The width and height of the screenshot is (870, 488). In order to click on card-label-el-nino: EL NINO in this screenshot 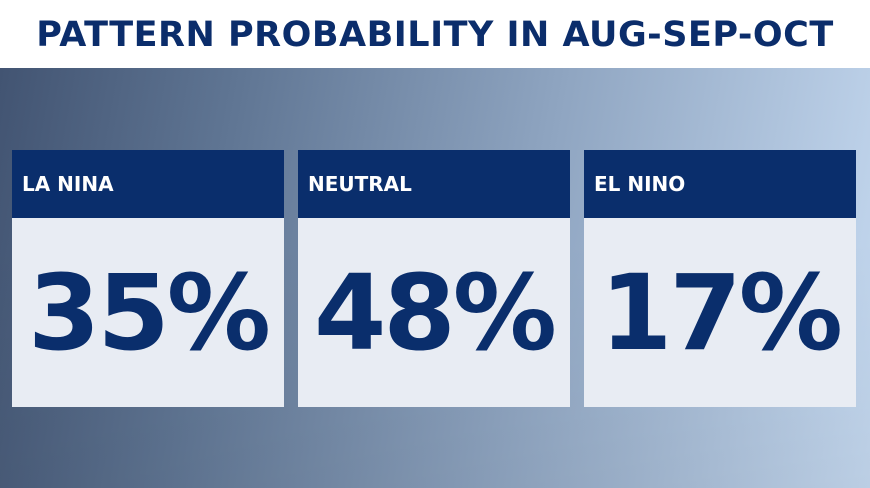, I will do `click(640, 184)`.